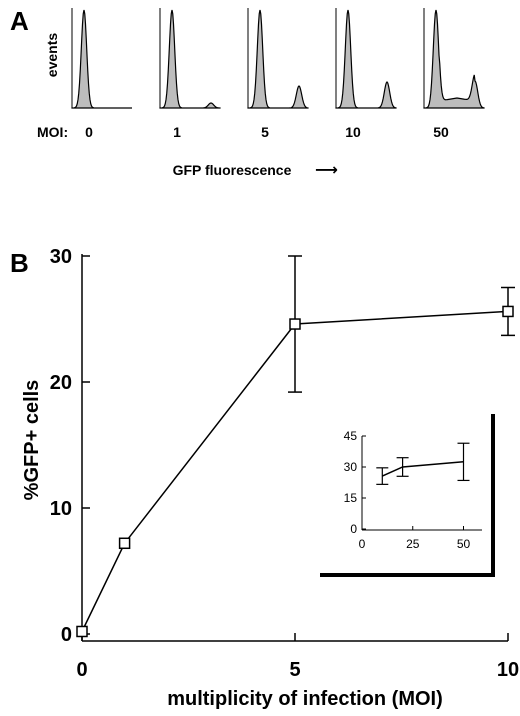 The width and height of the screenshot is (520, 716). I want to click on inset-plot: 0 15 30 45 0 25 50, so click(407, 495).